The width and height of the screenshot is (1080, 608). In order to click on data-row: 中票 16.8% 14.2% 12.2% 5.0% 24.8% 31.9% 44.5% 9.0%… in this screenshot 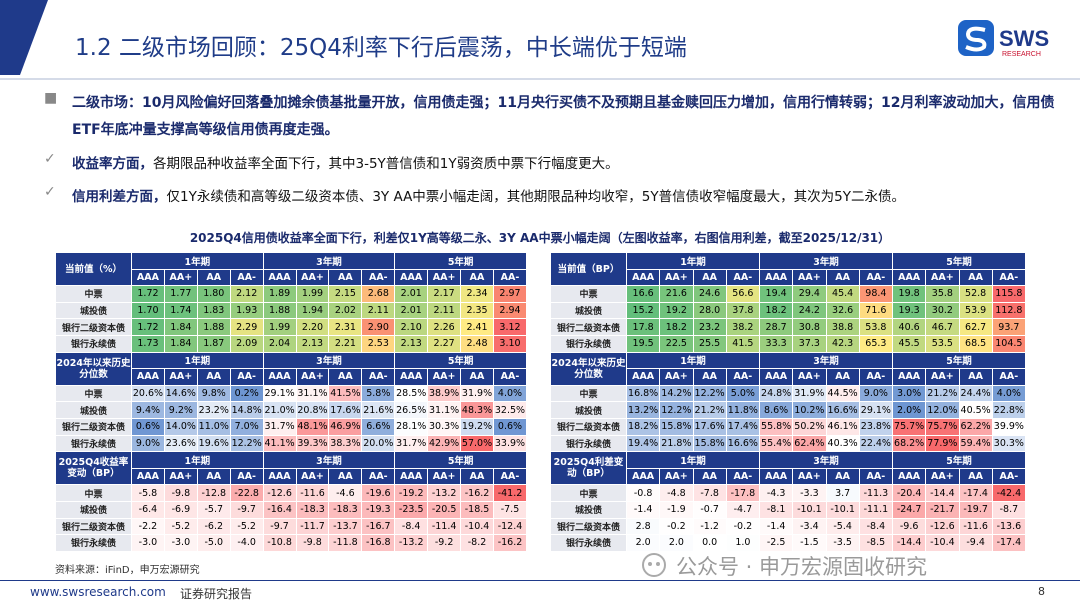, I will do `click(788, 393)`.